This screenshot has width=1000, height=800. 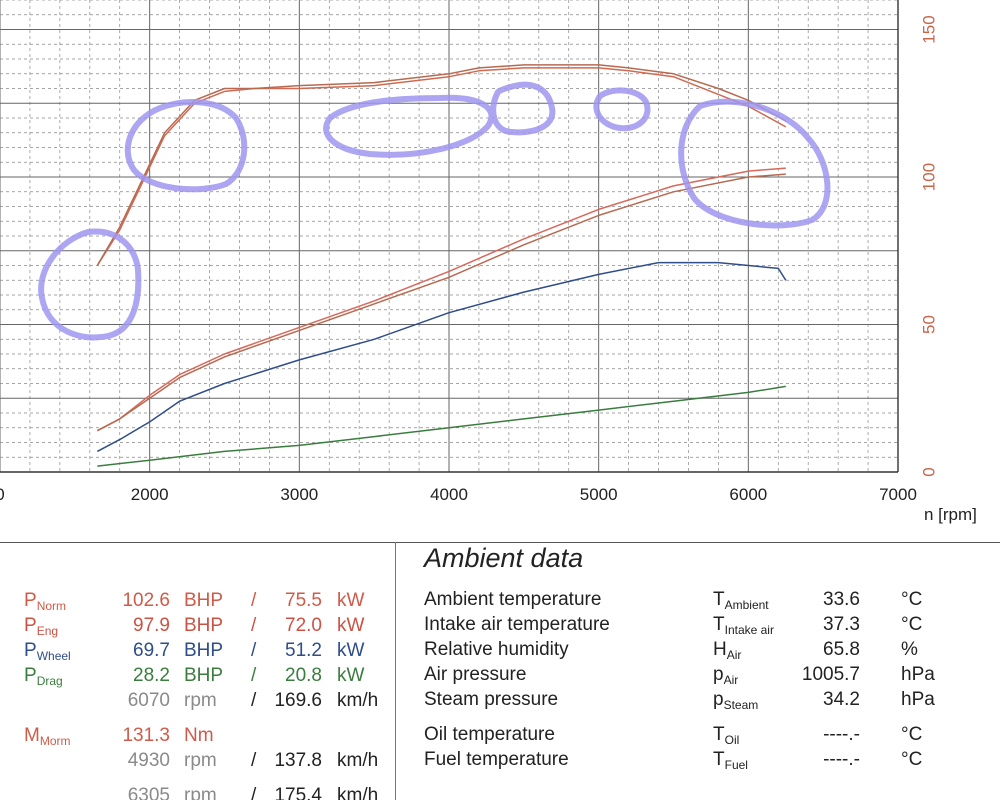 I want to click on ambient-value: 34.2, so click(x=841, y=699).